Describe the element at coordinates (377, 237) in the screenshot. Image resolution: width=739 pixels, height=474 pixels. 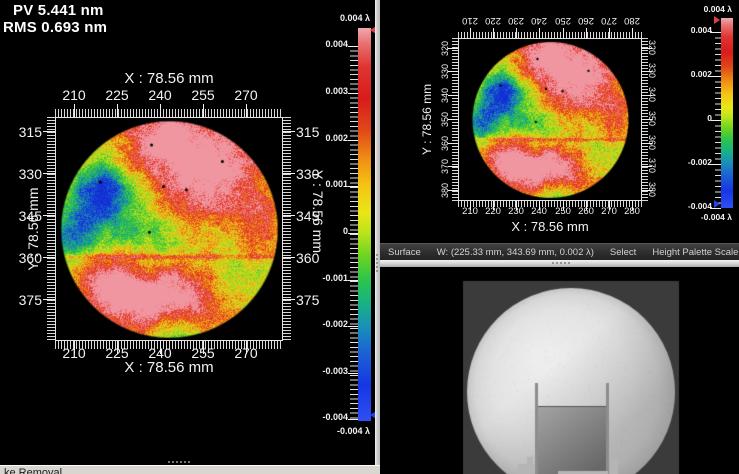
I see `panel-splitter-vertical` at that location.